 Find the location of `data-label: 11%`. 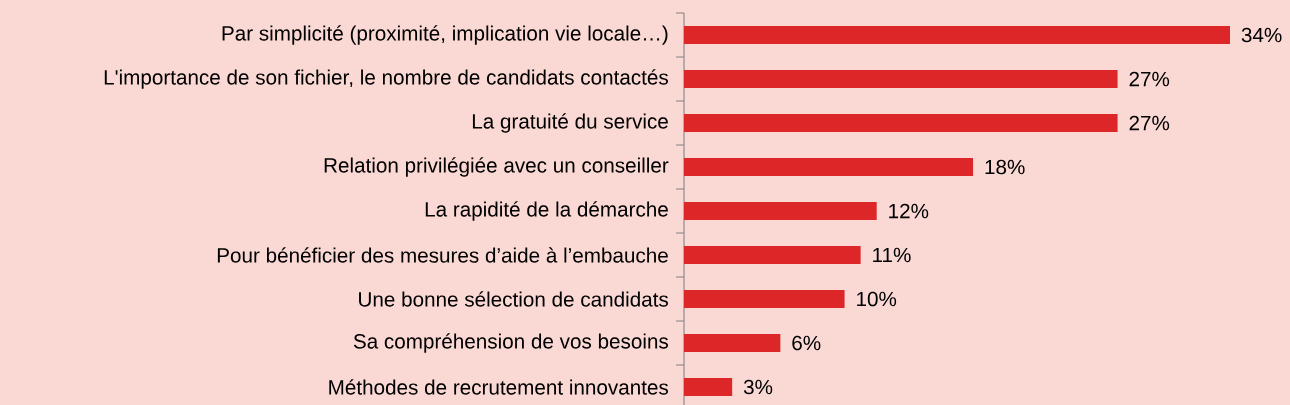

data-label: 11% is located at coordinates (892, 255).